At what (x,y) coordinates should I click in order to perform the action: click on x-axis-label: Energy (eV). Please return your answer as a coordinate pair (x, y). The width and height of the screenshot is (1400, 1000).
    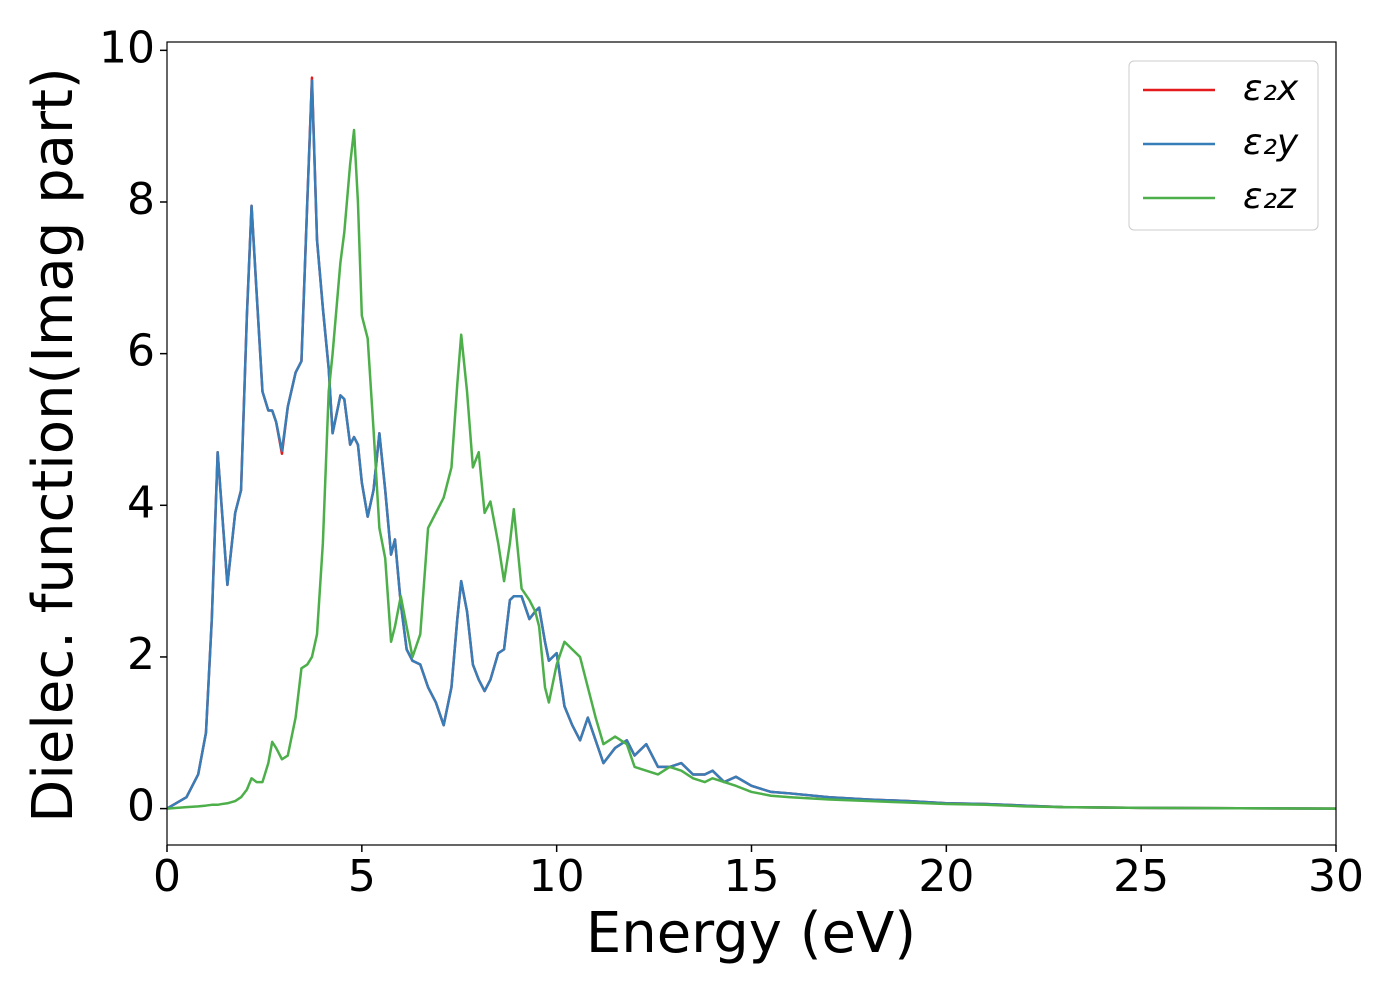
    Looking at the image, I should click on (751, 933).